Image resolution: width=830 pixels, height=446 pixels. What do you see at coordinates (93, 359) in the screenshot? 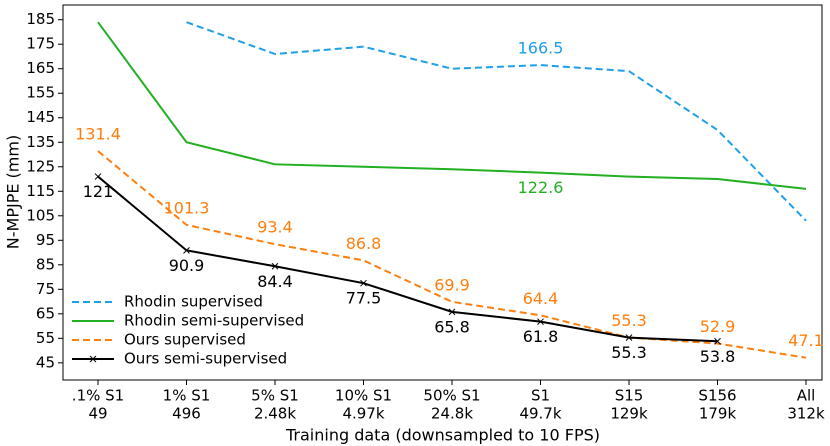
I see `legend-marker` at bounding box center [93, 359].